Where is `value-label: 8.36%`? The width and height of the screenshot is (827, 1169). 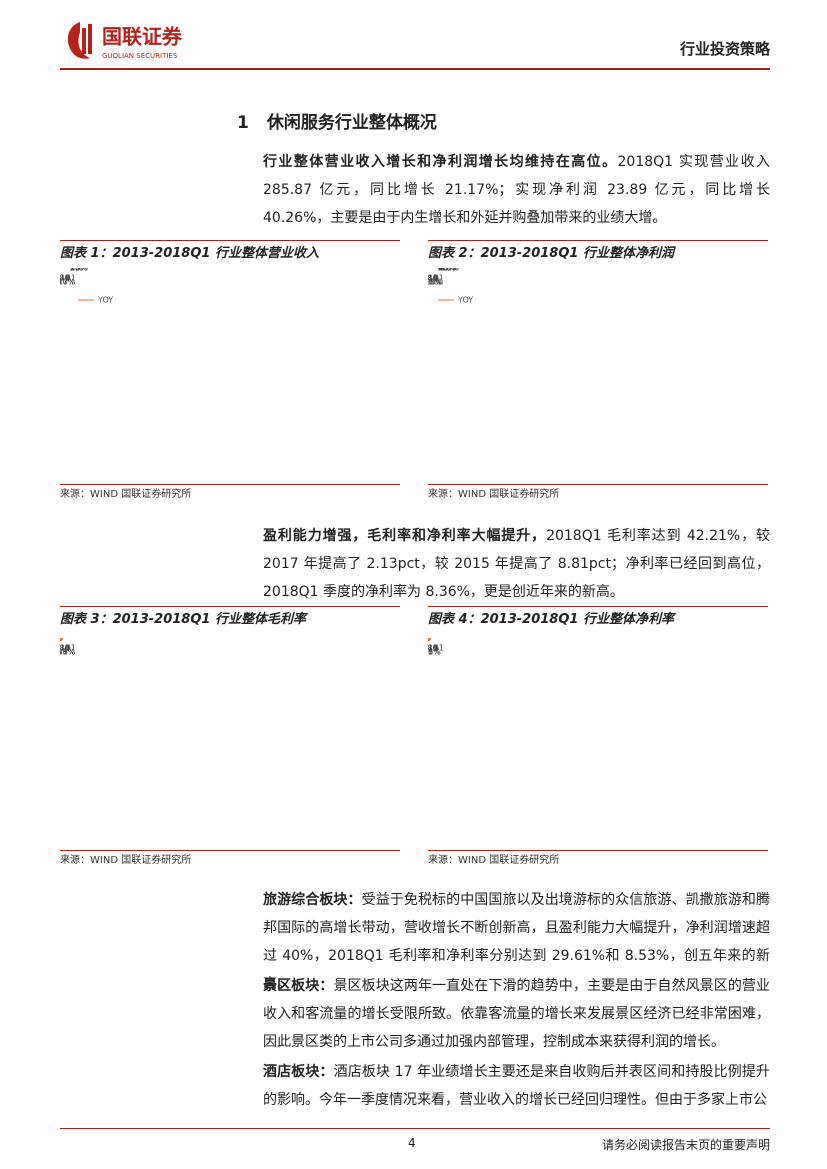 value-label: 8.36% is located at coordinates (434, 652).